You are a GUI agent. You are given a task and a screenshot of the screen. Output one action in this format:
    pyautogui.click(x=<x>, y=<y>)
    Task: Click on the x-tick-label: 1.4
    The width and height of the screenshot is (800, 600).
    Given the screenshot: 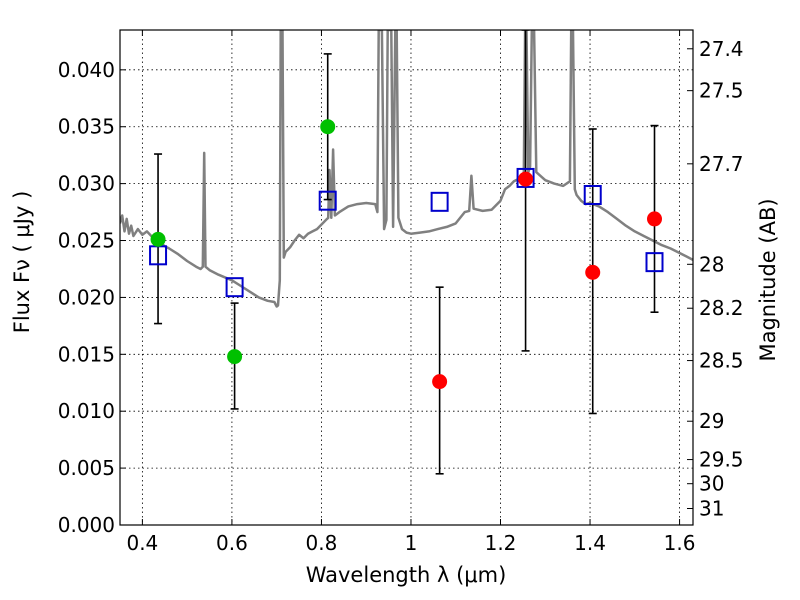 What is the action you would take?
    pyautogui.click(x=590, y=543)
    